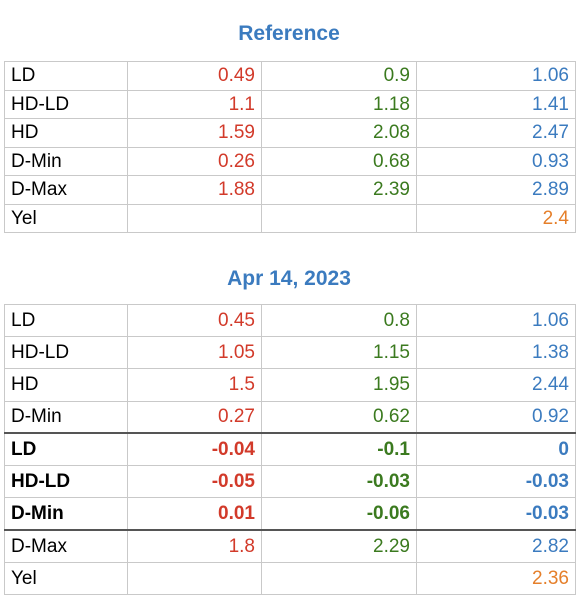 Image resolution: width=578 pixels, height=600 pixels. What do you see at coordinates (194, 76) in the screenshot?
I see `value-cell-1: 0.49` at bounding box center [194, 76].